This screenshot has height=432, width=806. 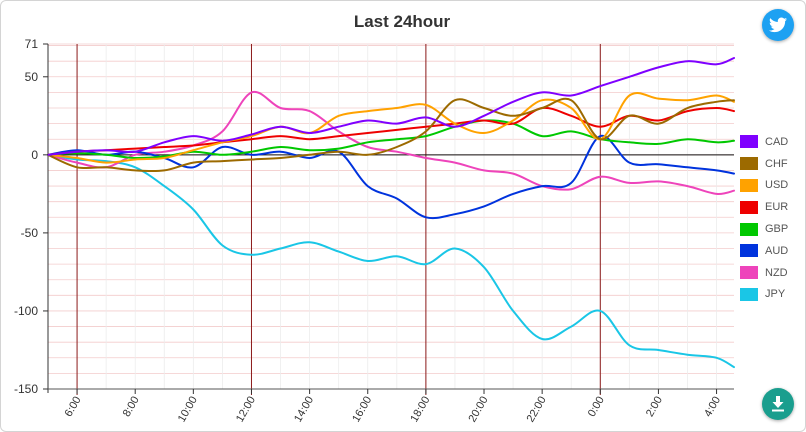 What do you see at coordinates (777, 229) in the screenshot?
I see `legend-label: GBP` at bounding box center [777, 229].